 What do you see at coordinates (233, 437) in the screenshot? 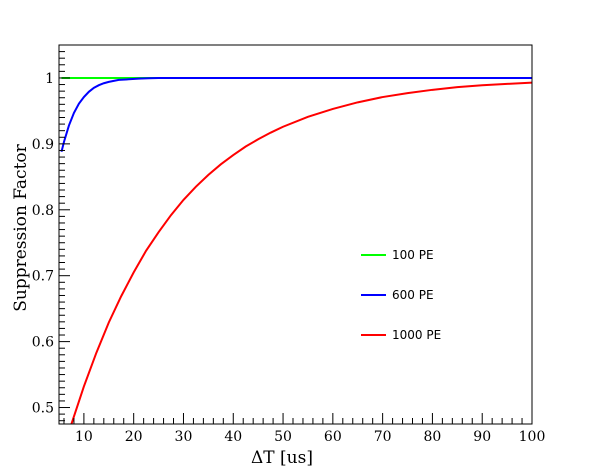
I see `x-tick-label: 40` at bounding box center [233, 437].